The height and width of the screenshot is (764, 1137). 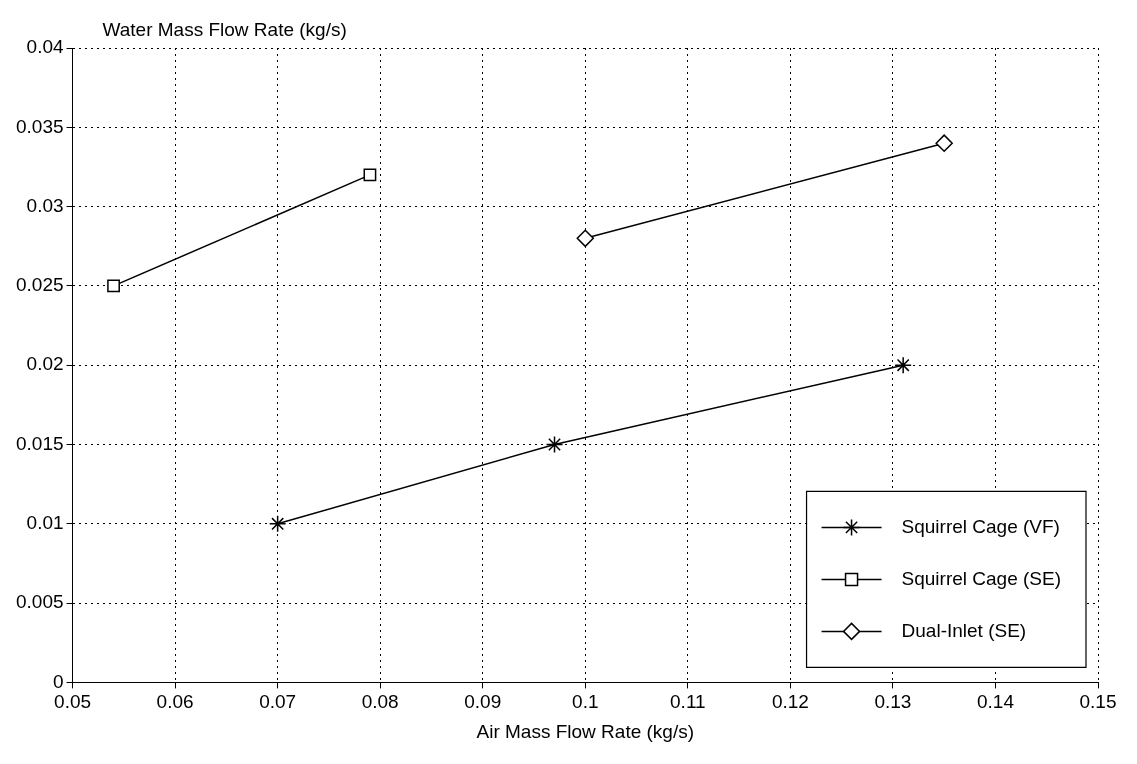 I want to click on x-tick-label: 0.09, so click(x=483, y=702).